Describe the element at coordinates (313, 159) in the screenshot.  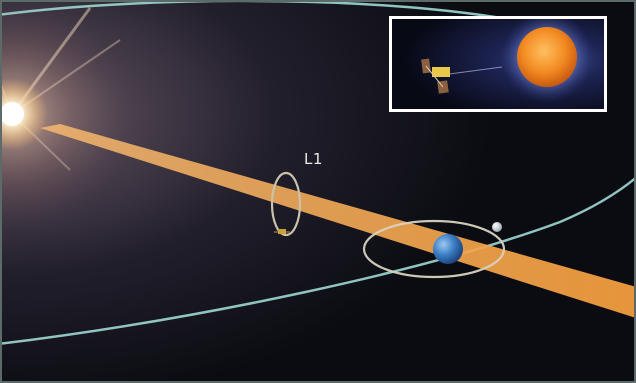
I see `l1-label: L1` at that location.